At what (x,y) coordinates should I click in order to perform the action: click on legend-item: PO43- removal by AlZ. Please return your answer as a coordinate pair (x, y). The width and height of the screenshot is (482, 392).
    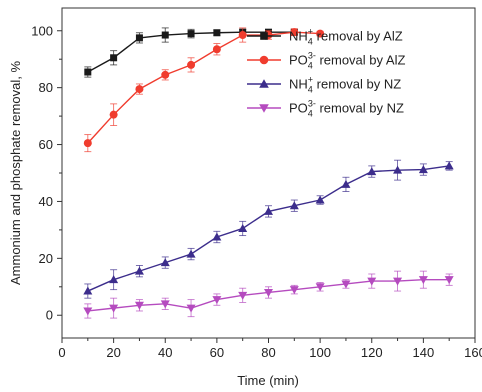
    Looking at the image, I should click on (326, 61).